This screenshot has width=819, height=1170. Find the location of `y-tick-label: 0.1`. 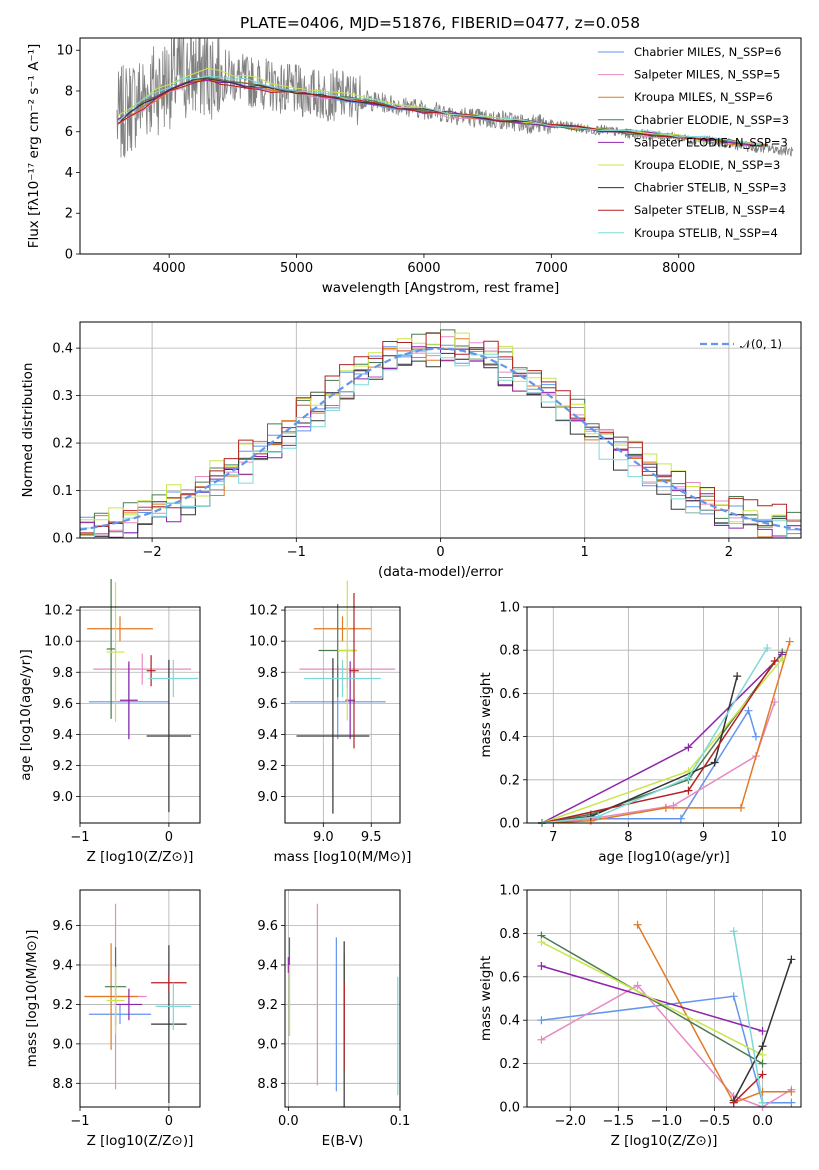

y-tick-label: 0.1 is located at coordinates (62, 491).